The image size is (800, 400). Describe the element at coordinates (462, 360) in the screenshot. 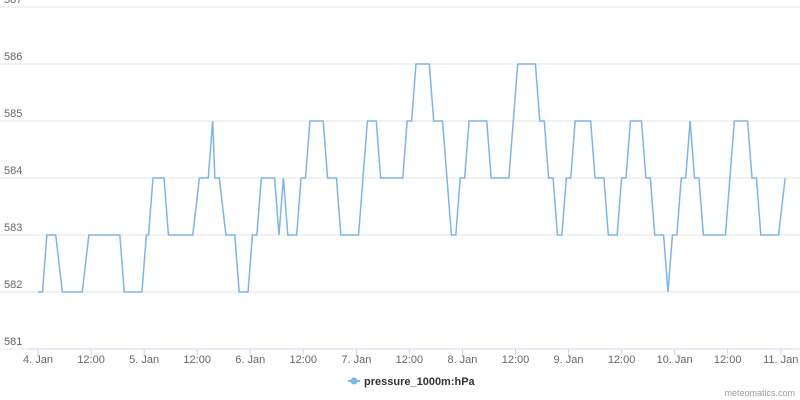

I see `x-tick-label: 8. Jan` at that location.